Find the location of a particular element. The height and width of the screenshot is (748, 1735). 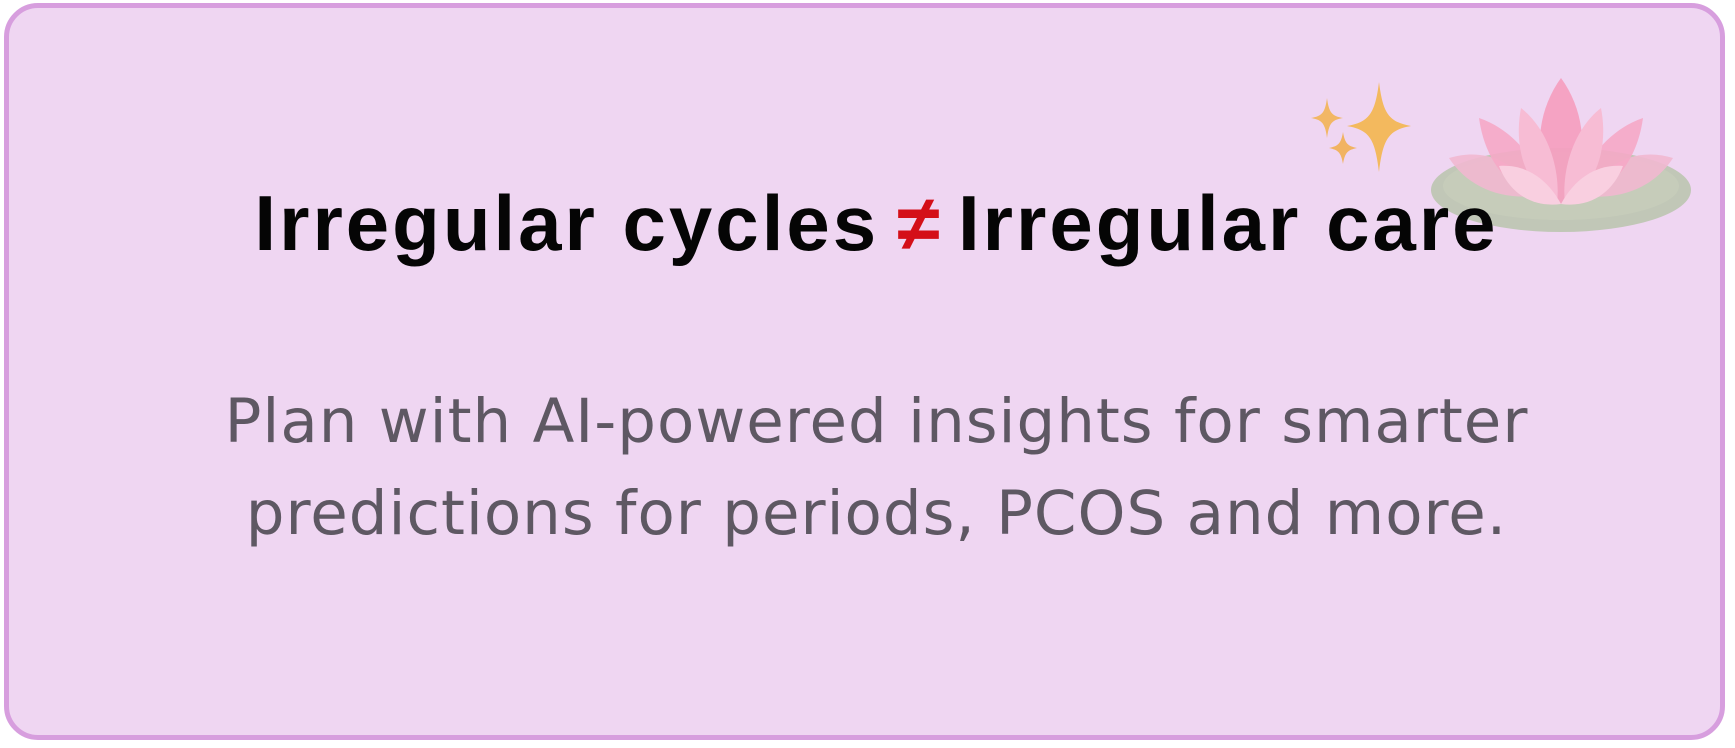

decoration is located at coordinates (1501, 155).